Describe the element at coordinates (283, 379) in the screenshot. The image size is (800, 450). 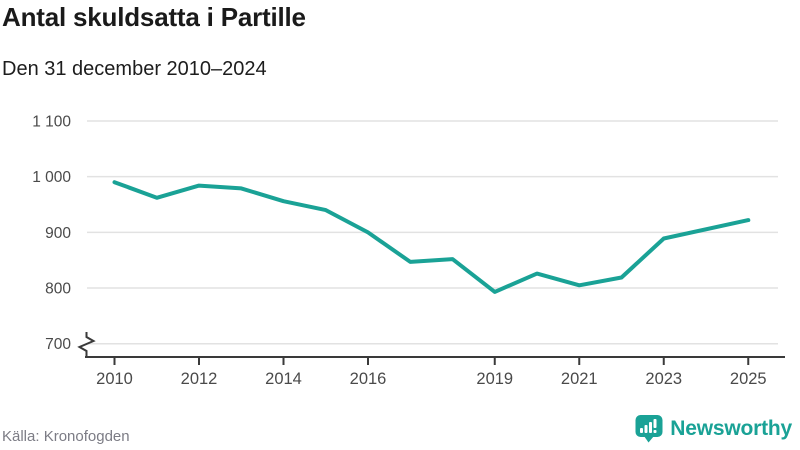
I see `x-axis-tick-label: 2014` at that location.